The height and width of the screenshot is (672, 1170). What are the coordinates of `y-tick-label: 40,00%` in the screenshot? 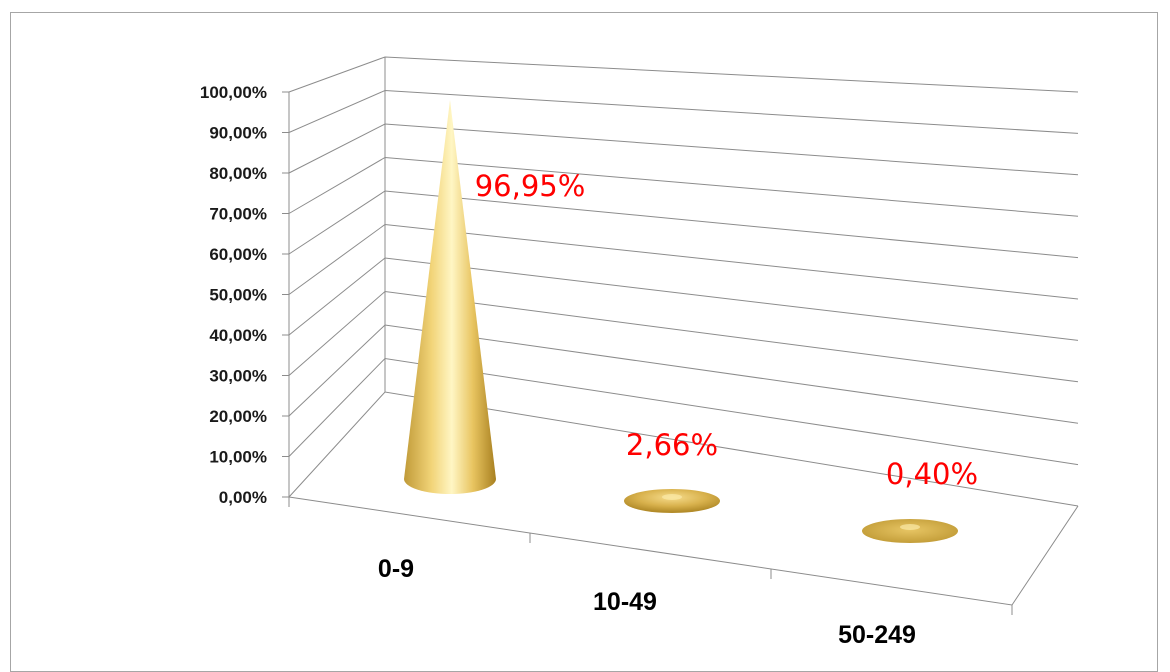 It's located at (238, 335).